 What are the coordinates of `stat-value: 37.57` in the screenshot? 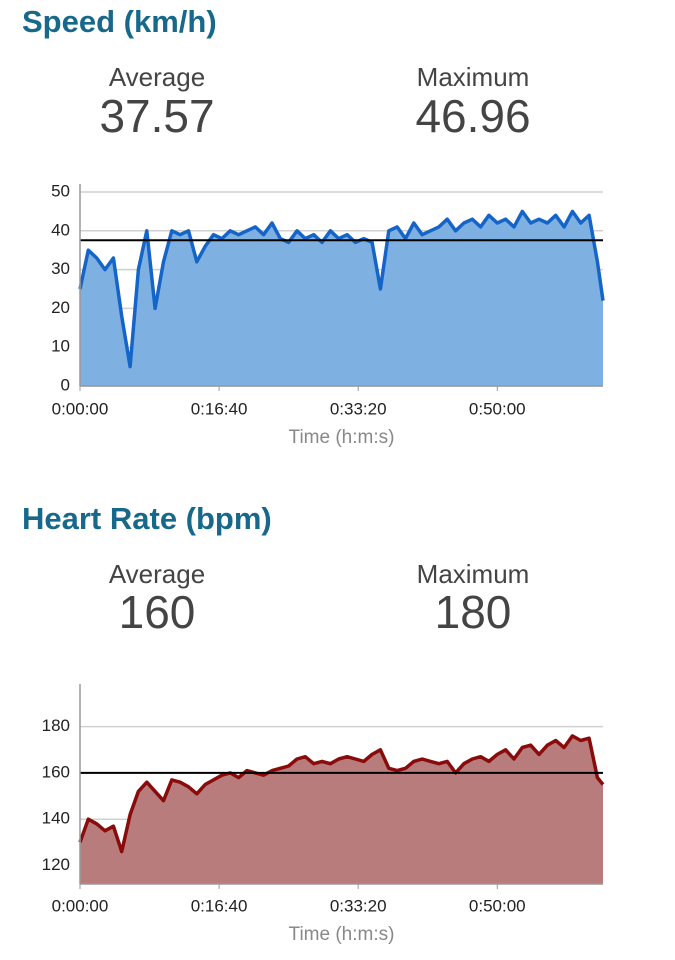 It's located at (156, 116).